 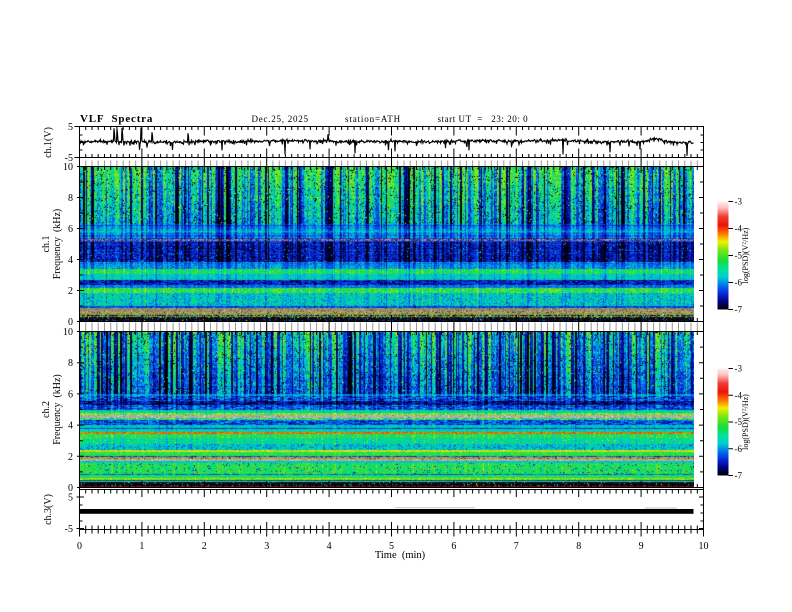 I want to click on svg-text: VLF Spectra, so click(x=116, y=119).